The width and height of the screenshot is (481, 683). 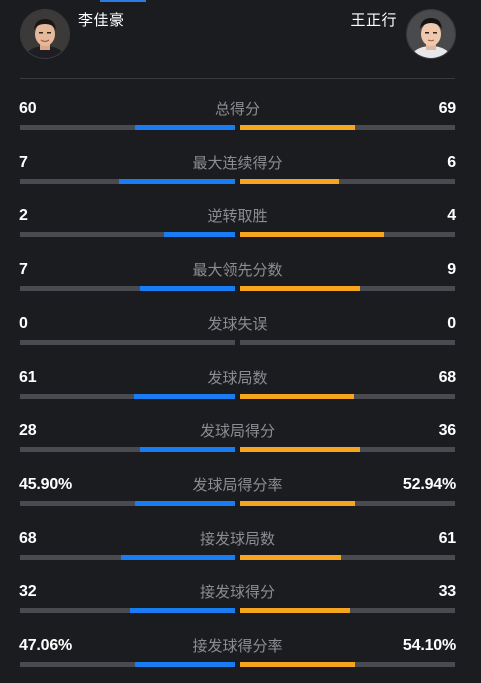 What do you see at coordinates (237, 377) in the screenshot?
I see `stat-label: 发球局数` at bounding box center [237, 377].